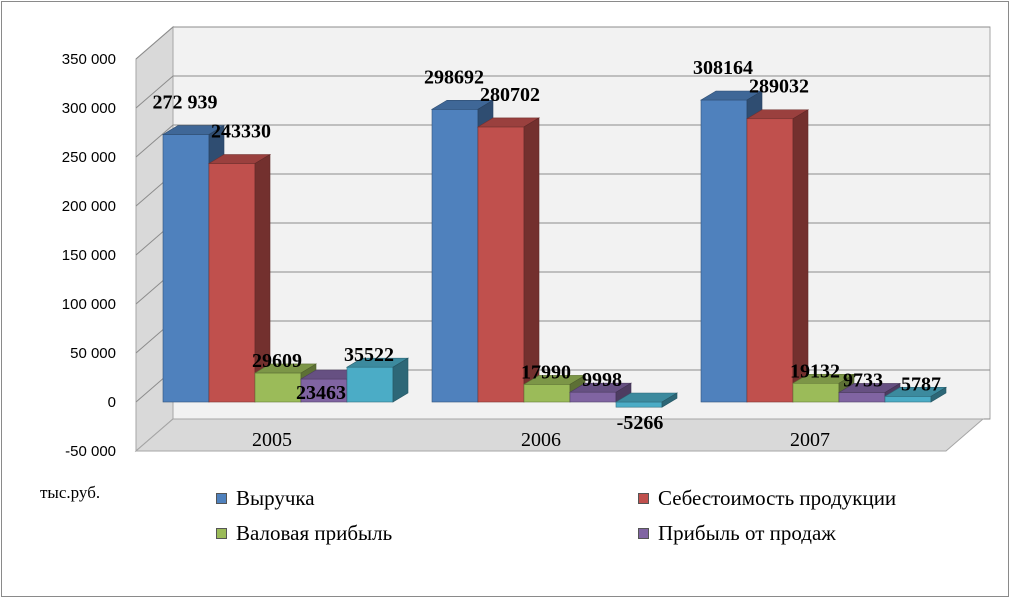  I want to click on data-label: 9998, so click(602, 380).